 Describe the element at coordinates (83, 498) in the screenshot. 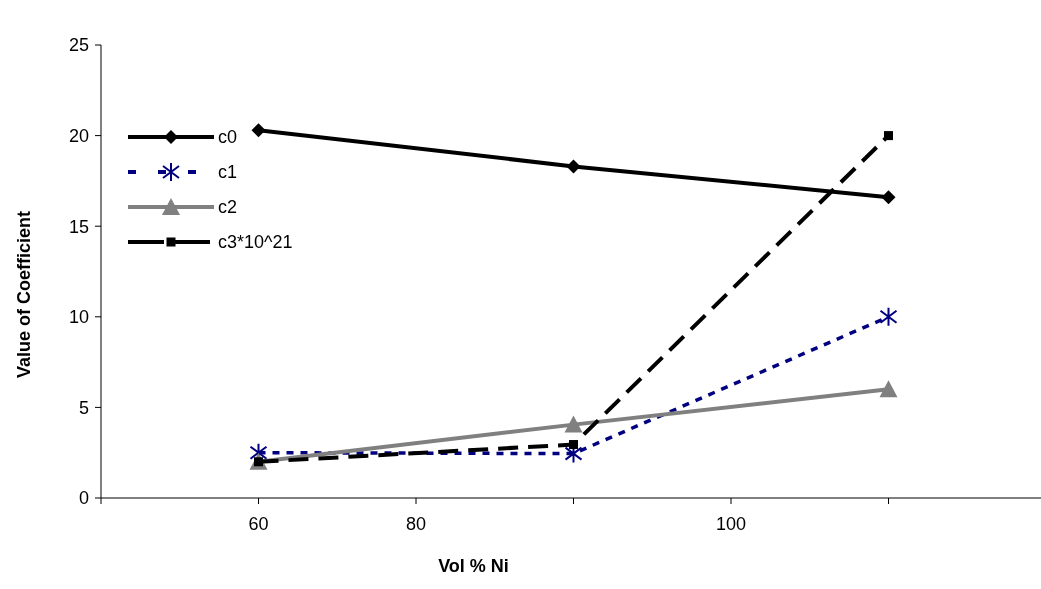

I see `y-tick-label: 0` at that location.